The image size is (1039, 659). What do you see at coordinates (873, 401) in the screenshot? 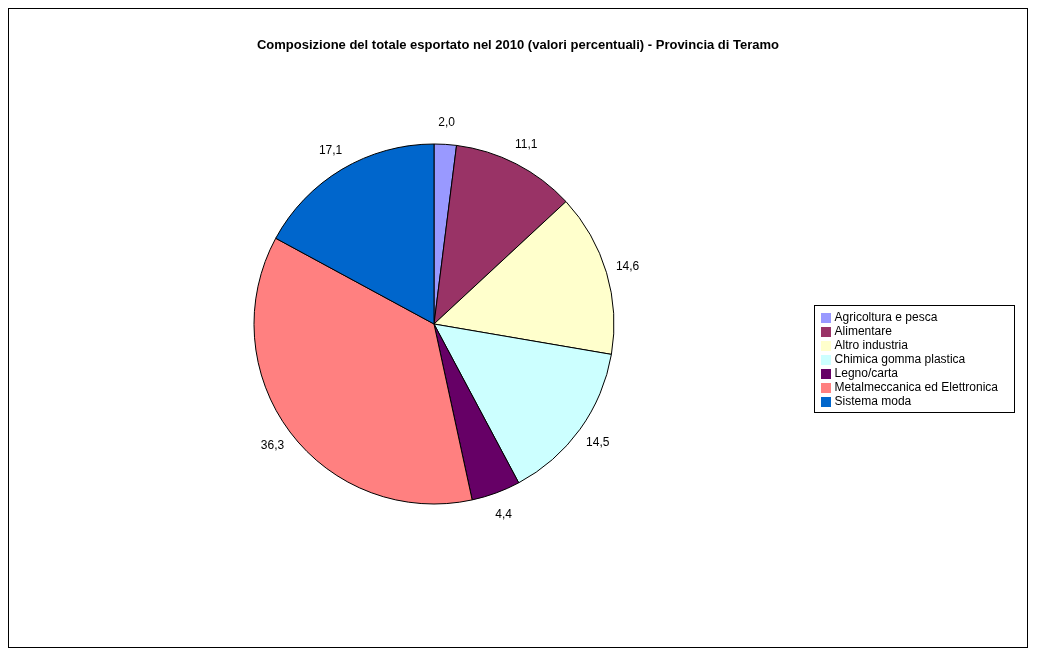
I see `legend-label: Sistema moda` at bounding box center [873, 401].